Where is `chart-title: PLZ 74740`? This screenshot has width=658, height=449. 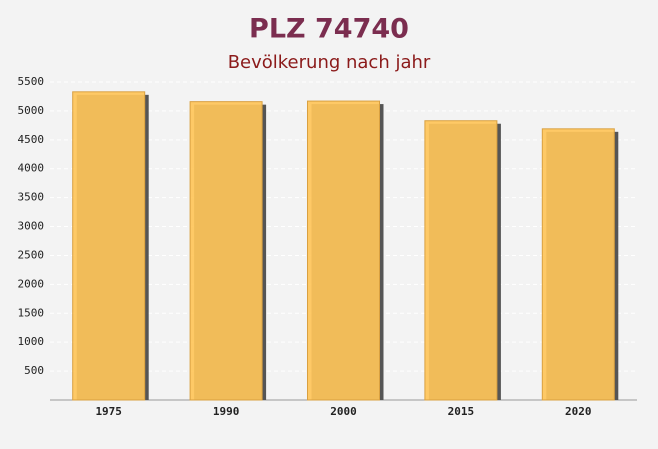
chart-title: PLZ 74740 is located at coordinates (329, 29).